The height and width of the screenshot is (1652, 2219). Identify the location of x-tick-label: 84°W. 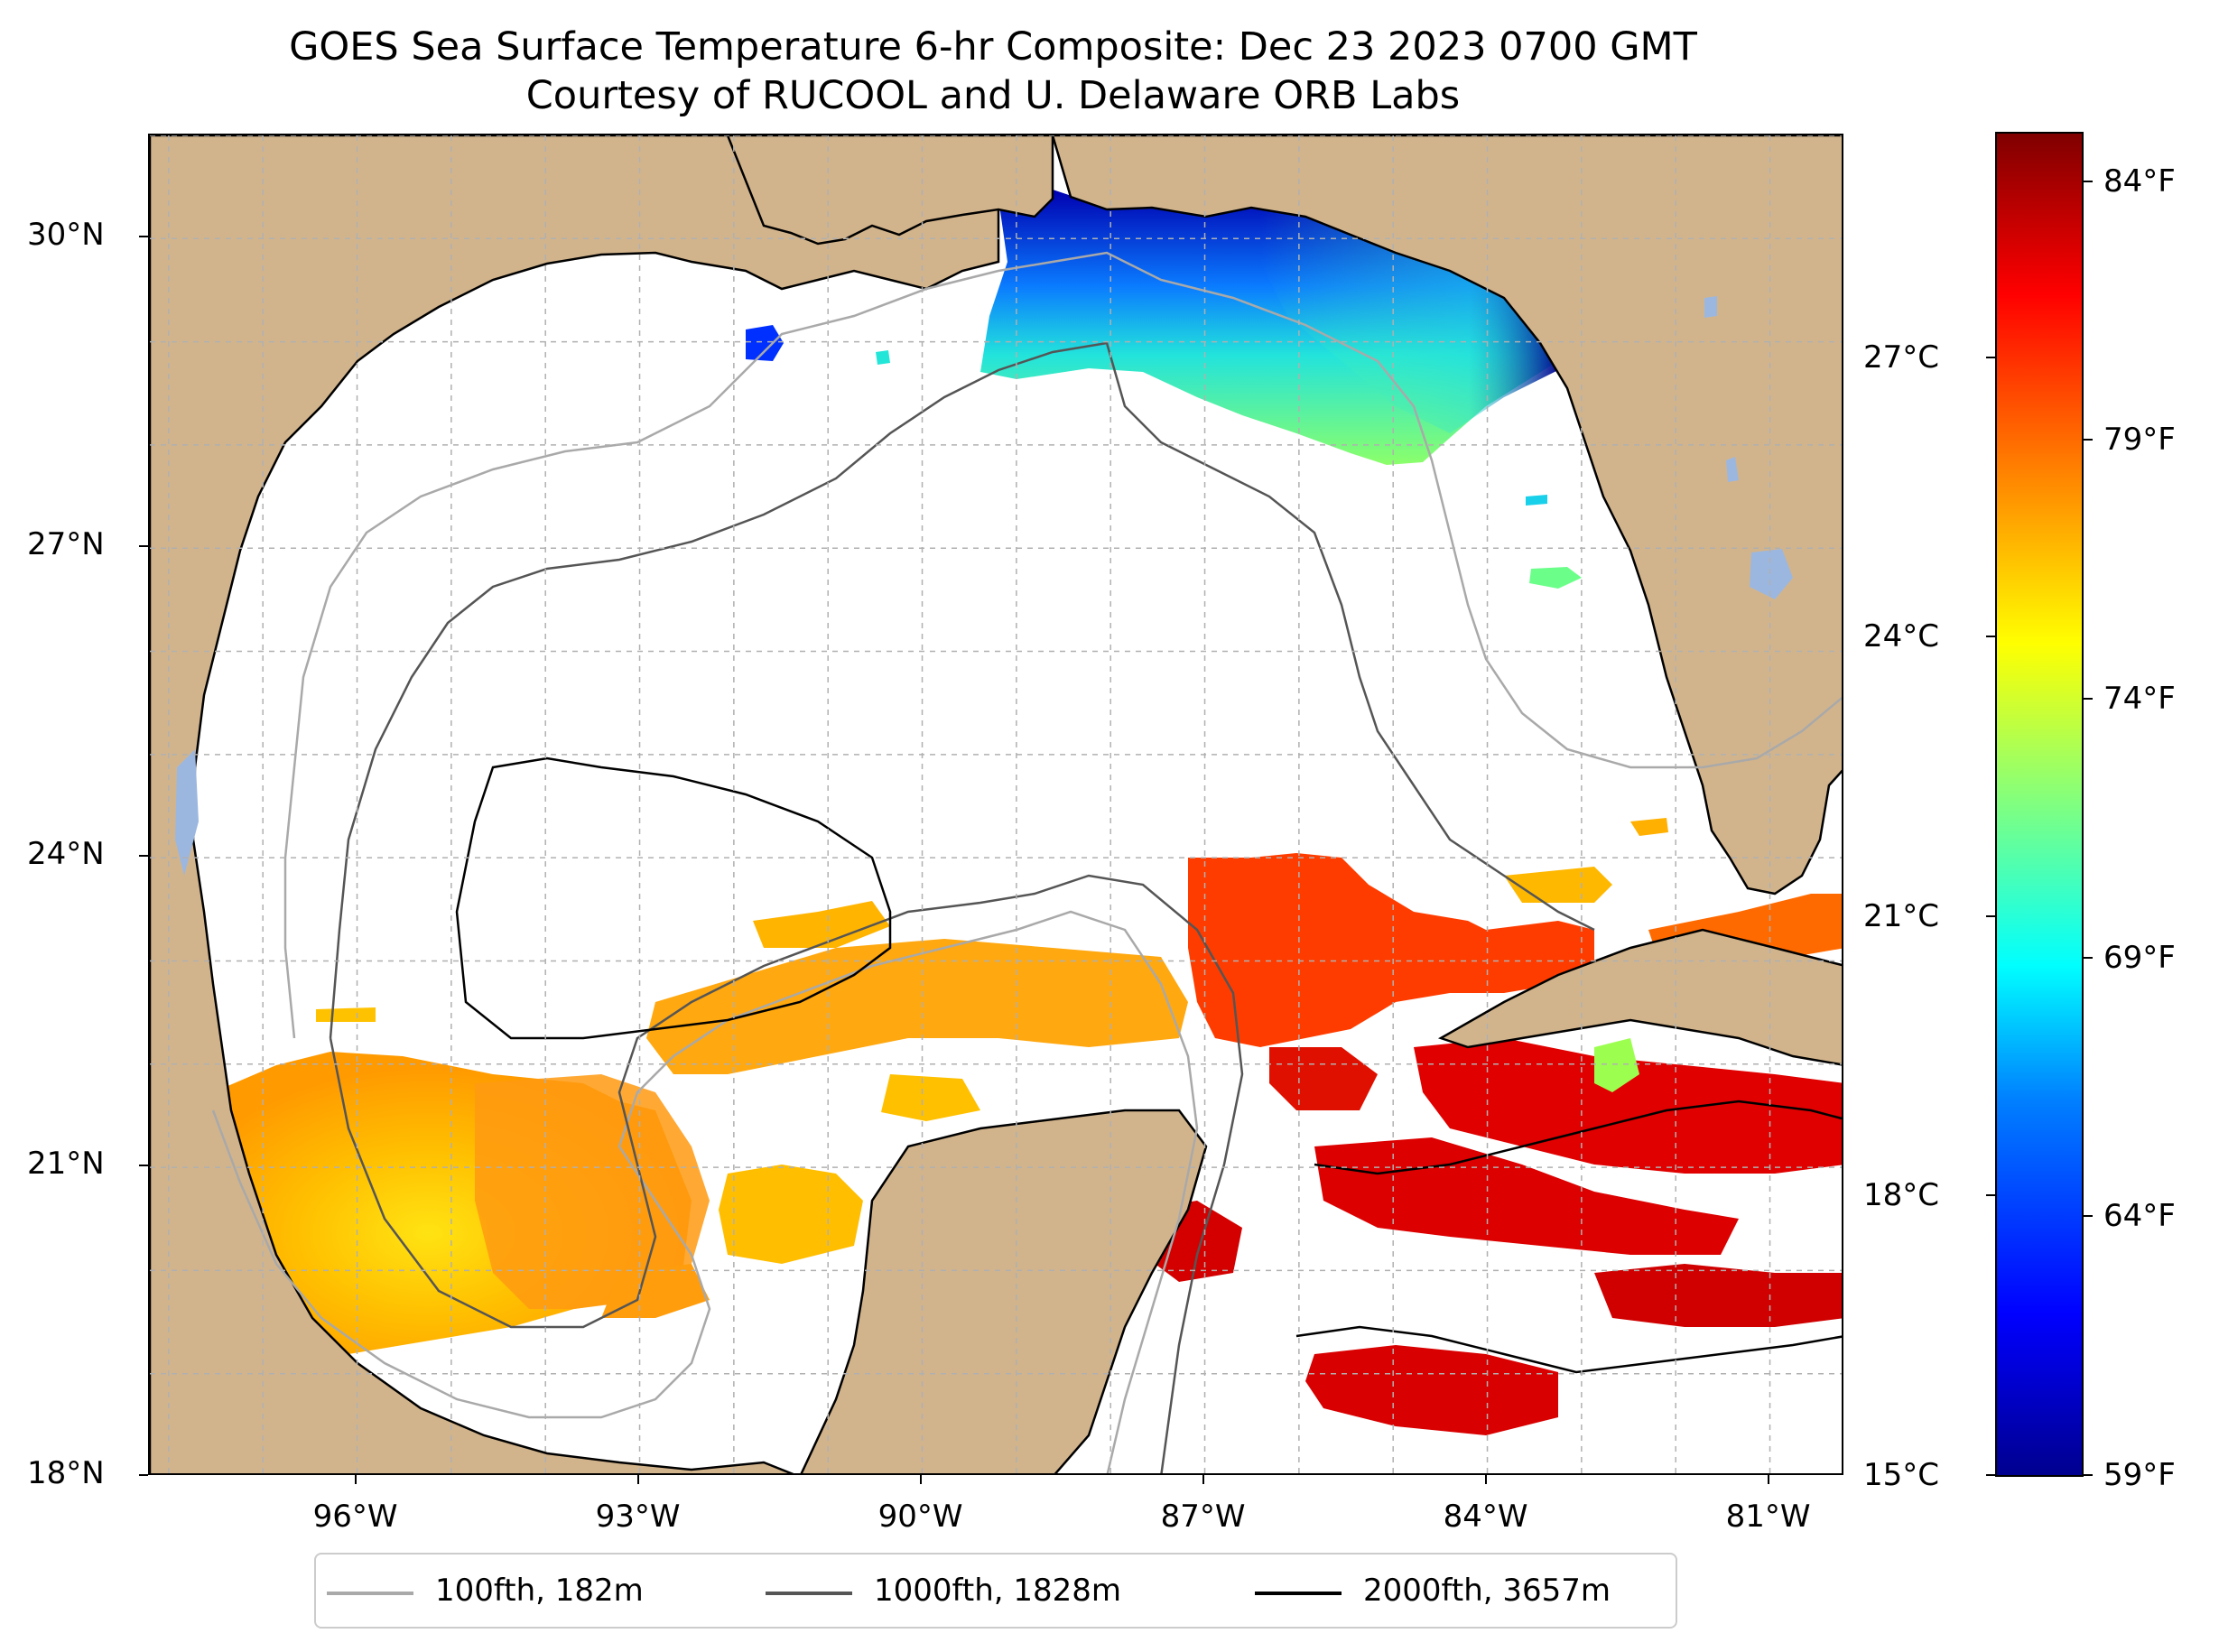
(1485, 1517).